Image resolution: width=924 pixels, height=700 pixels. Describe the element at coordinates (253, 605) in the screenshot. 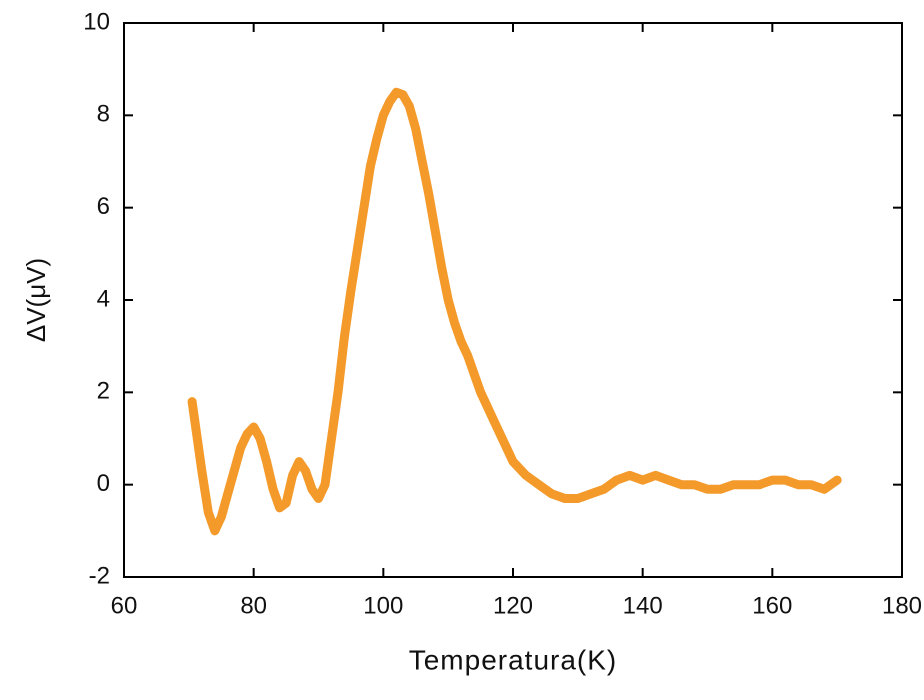

I see `x-tick-label: 80` at that location.